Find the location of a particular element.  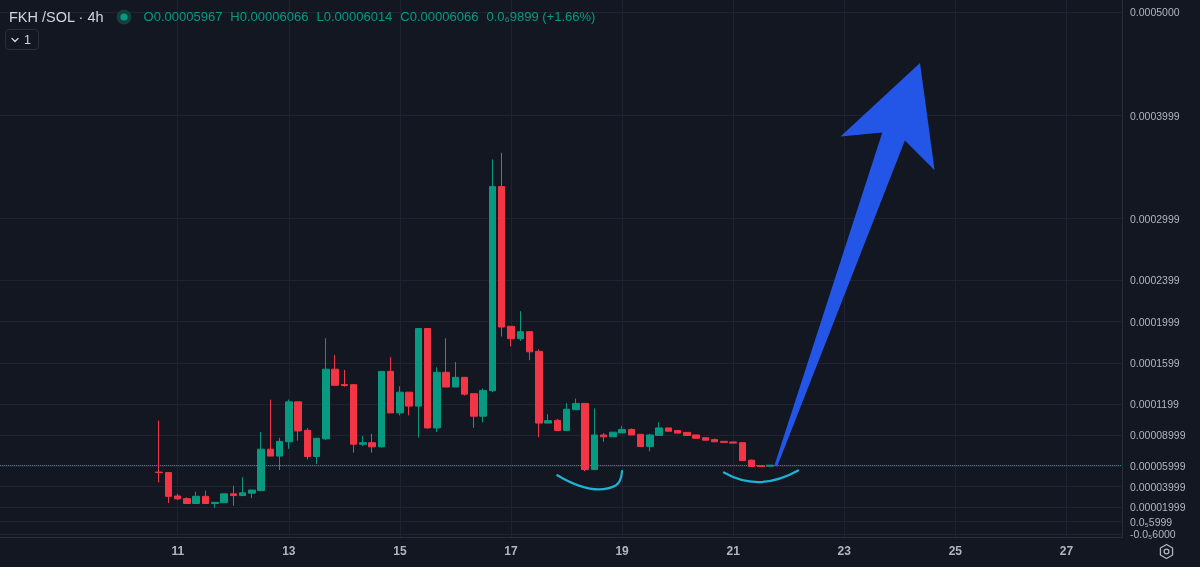

y-tick-label: 0.0002999 is located at coordinates (1155, 218).